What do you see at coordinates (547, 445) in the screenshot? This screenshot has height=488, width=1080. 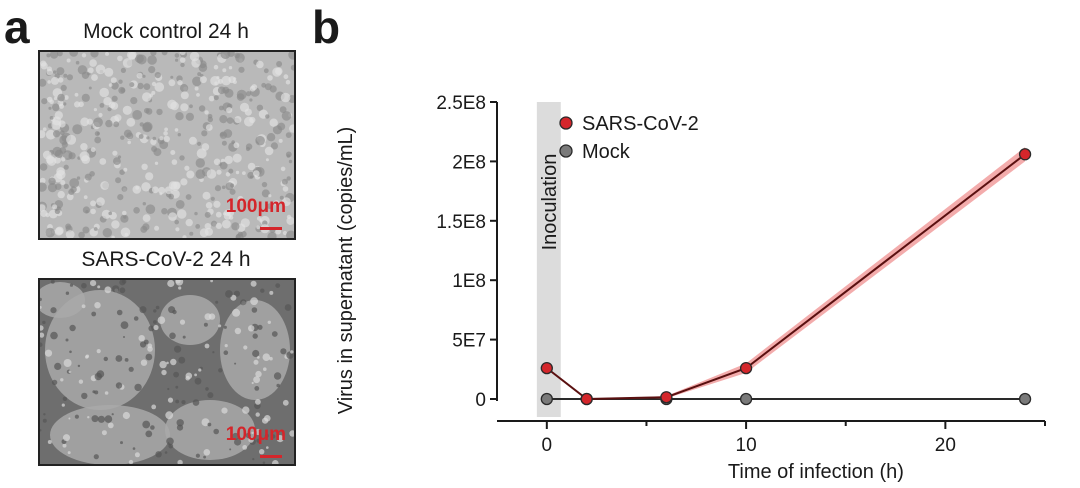 I see `x-tick-label: 0` at bounding box center [547, 445].